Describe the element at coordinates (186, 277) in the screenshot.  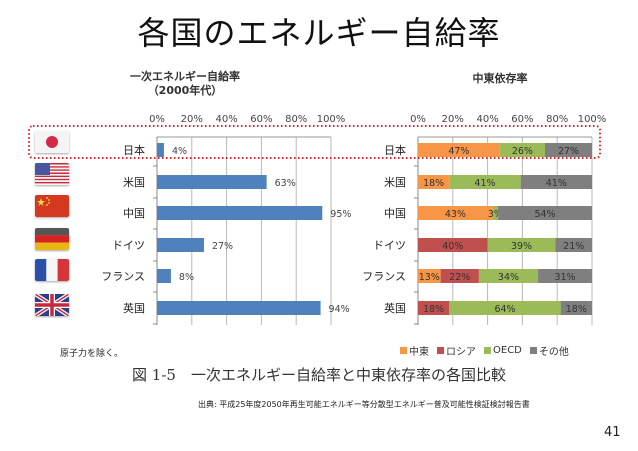
I see `self-sufficiency-data-label: 8%` at that location.